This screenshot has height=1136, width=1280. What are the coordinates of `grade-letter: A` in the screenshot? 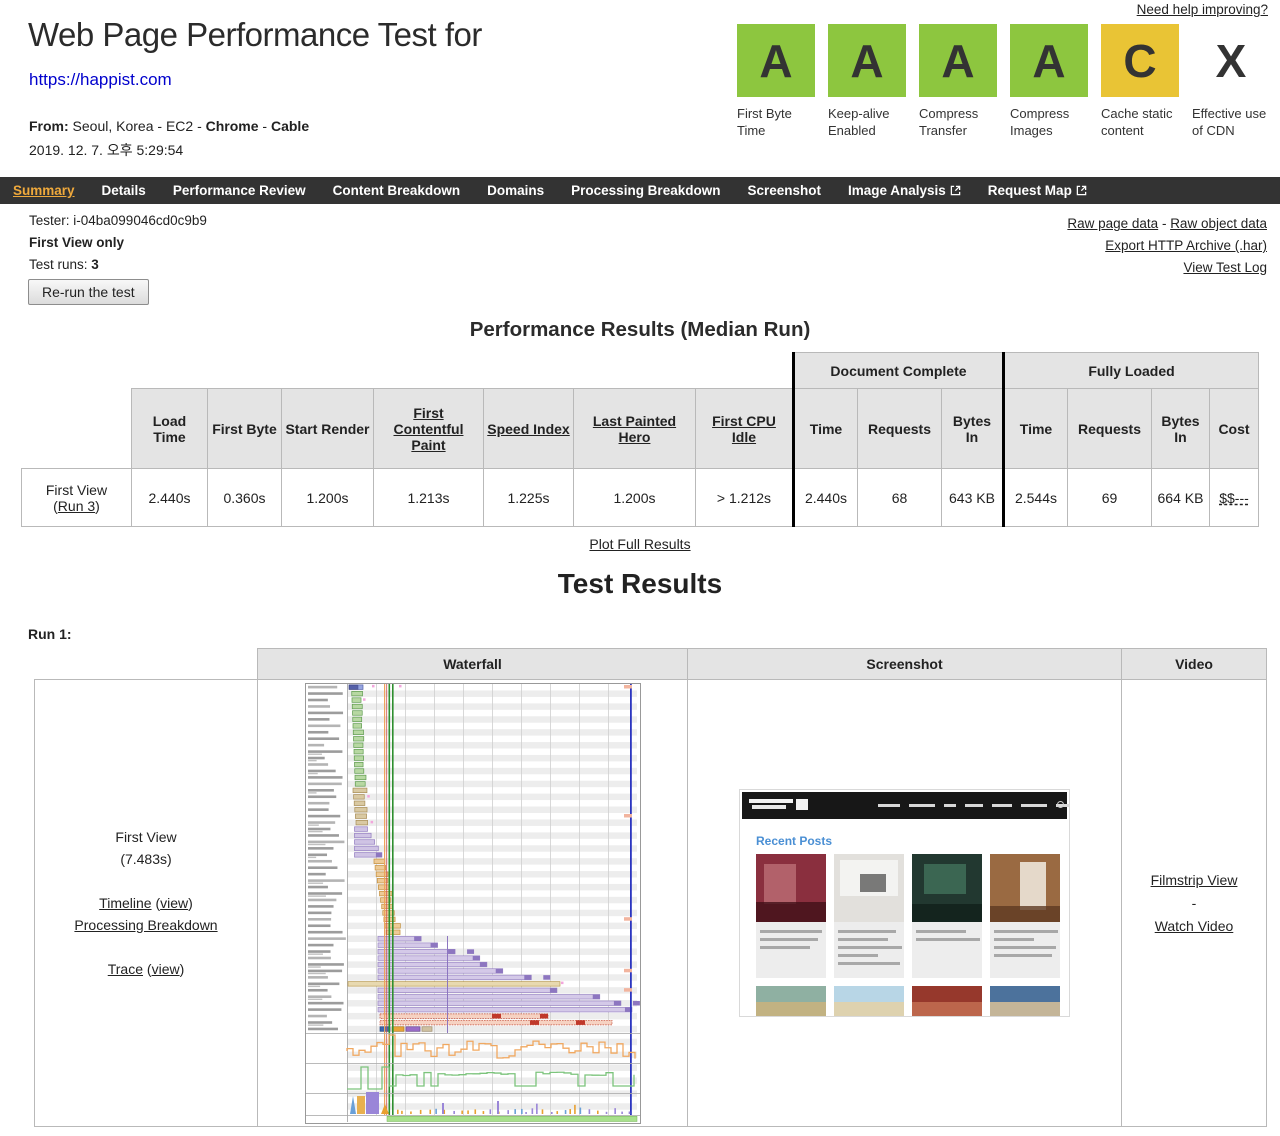 It's located at (958, 60).